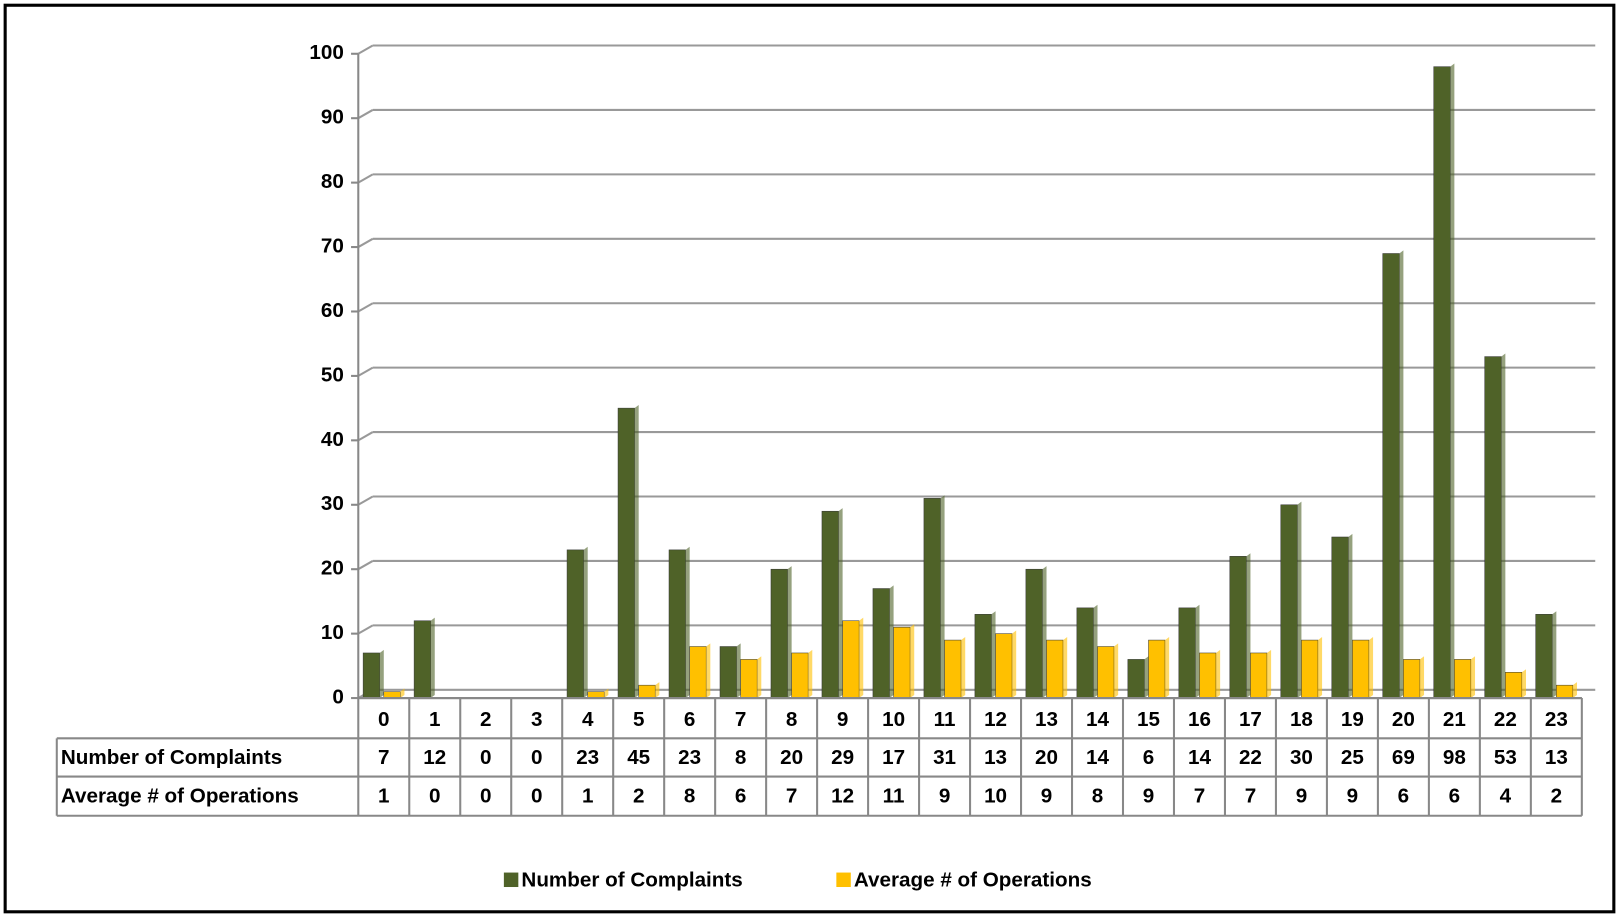 The image size is (1619, 916). What do you see at coordinates (638, 796) in the screenshot?
I see `table-value: 2` at bounding box center [638, 796].